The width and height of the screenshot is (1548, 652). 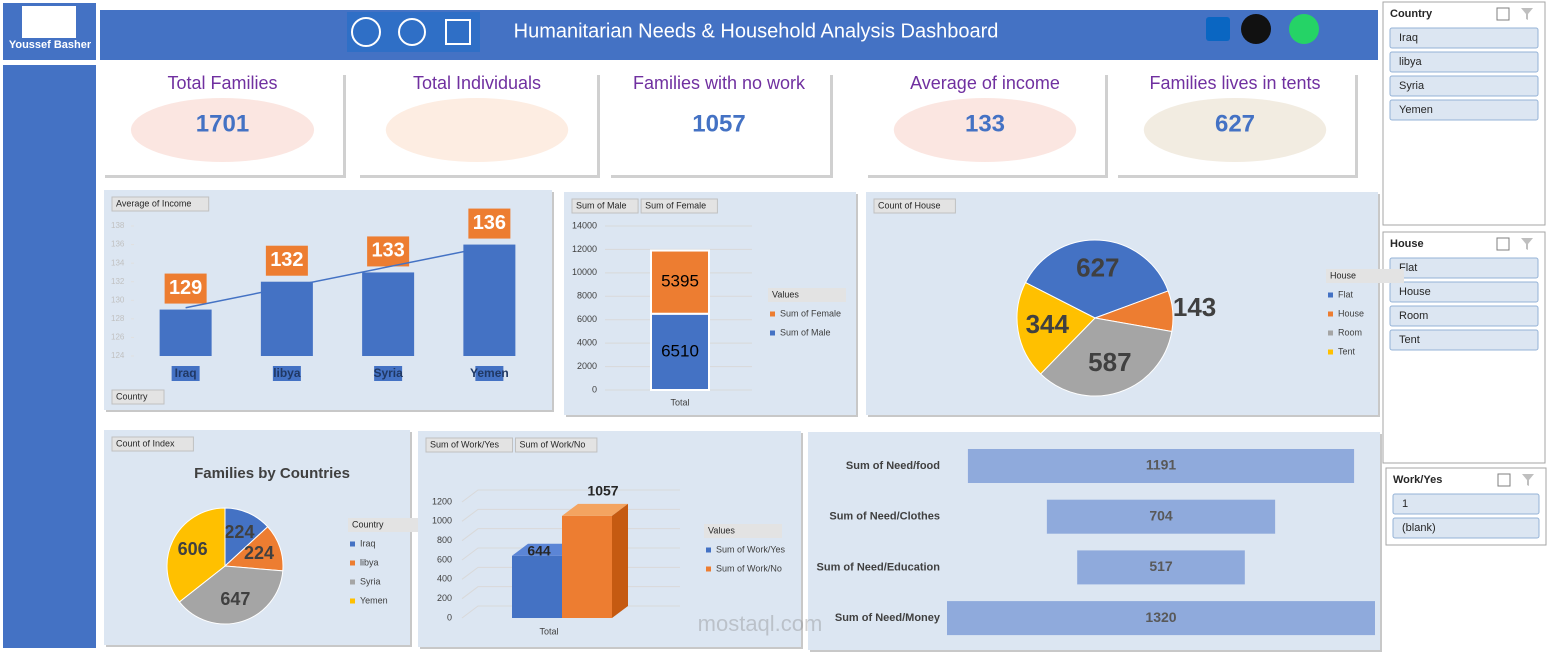 I want to click on x-tick-label: libya, so click(x=287, y=373).